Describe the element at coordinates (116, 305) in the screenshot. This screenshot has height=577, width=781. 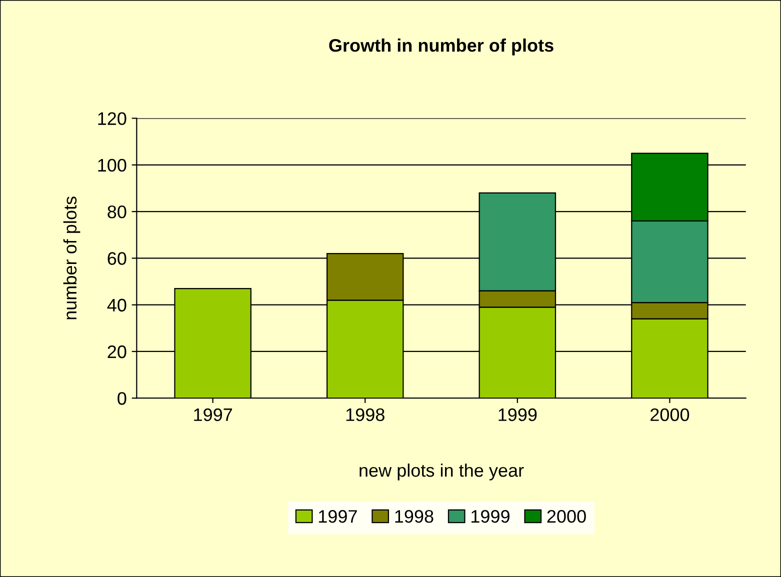
I see `y-tick-label: 40` at that location.